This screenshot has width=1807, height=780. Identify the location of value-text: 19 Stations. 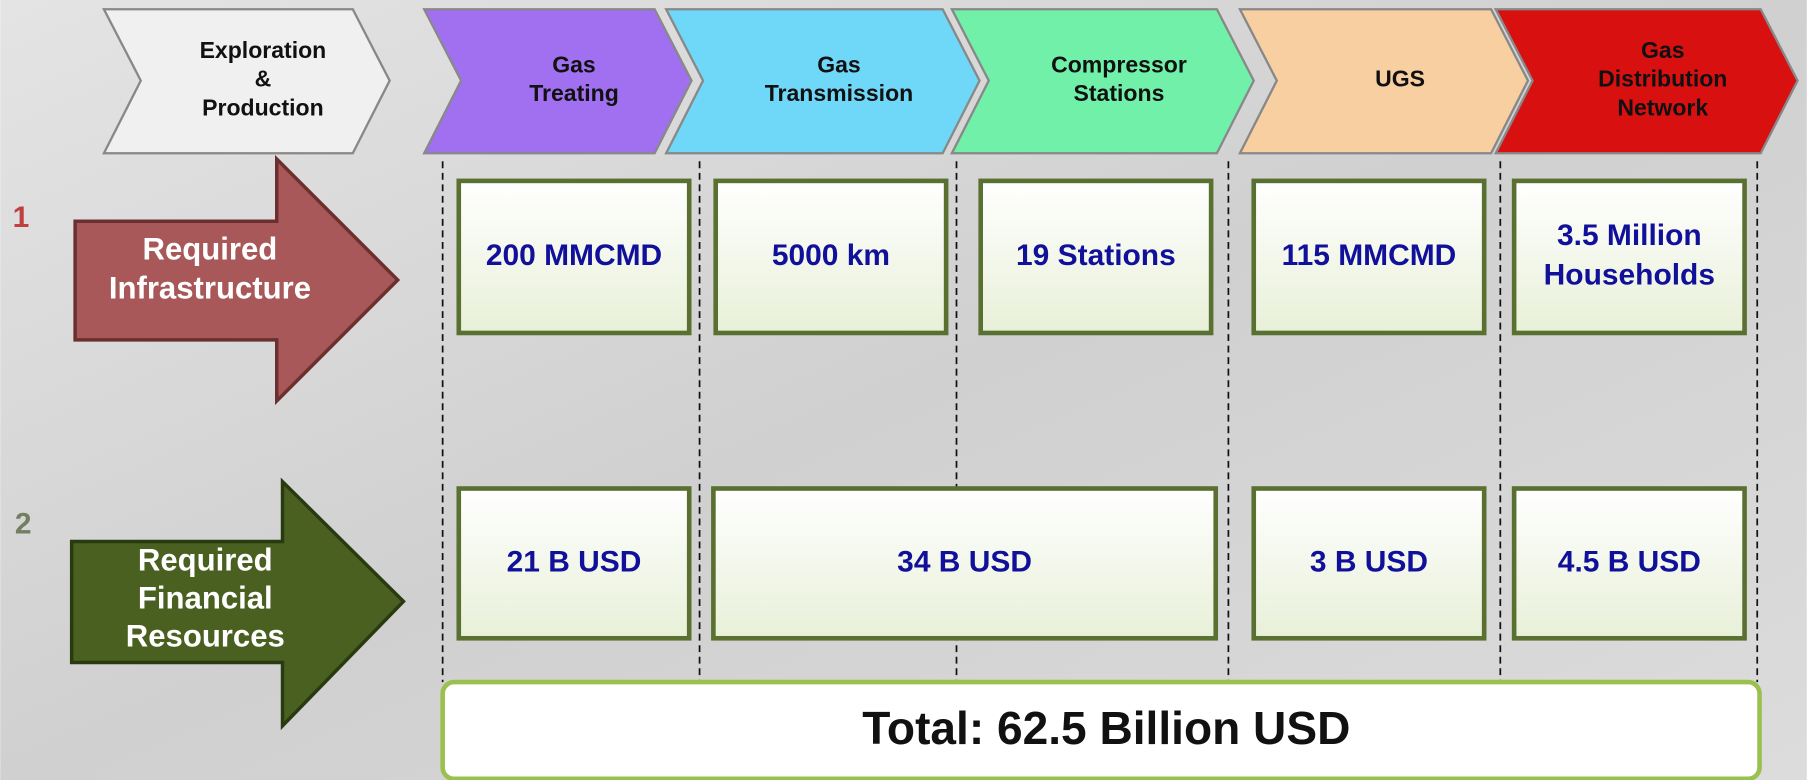
(1096, 255).